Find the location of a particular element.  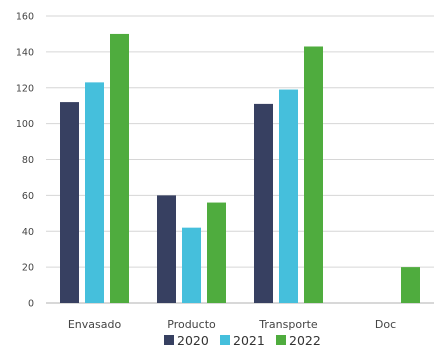

bar-envasado-2021 is located at coordinates (94, 193).